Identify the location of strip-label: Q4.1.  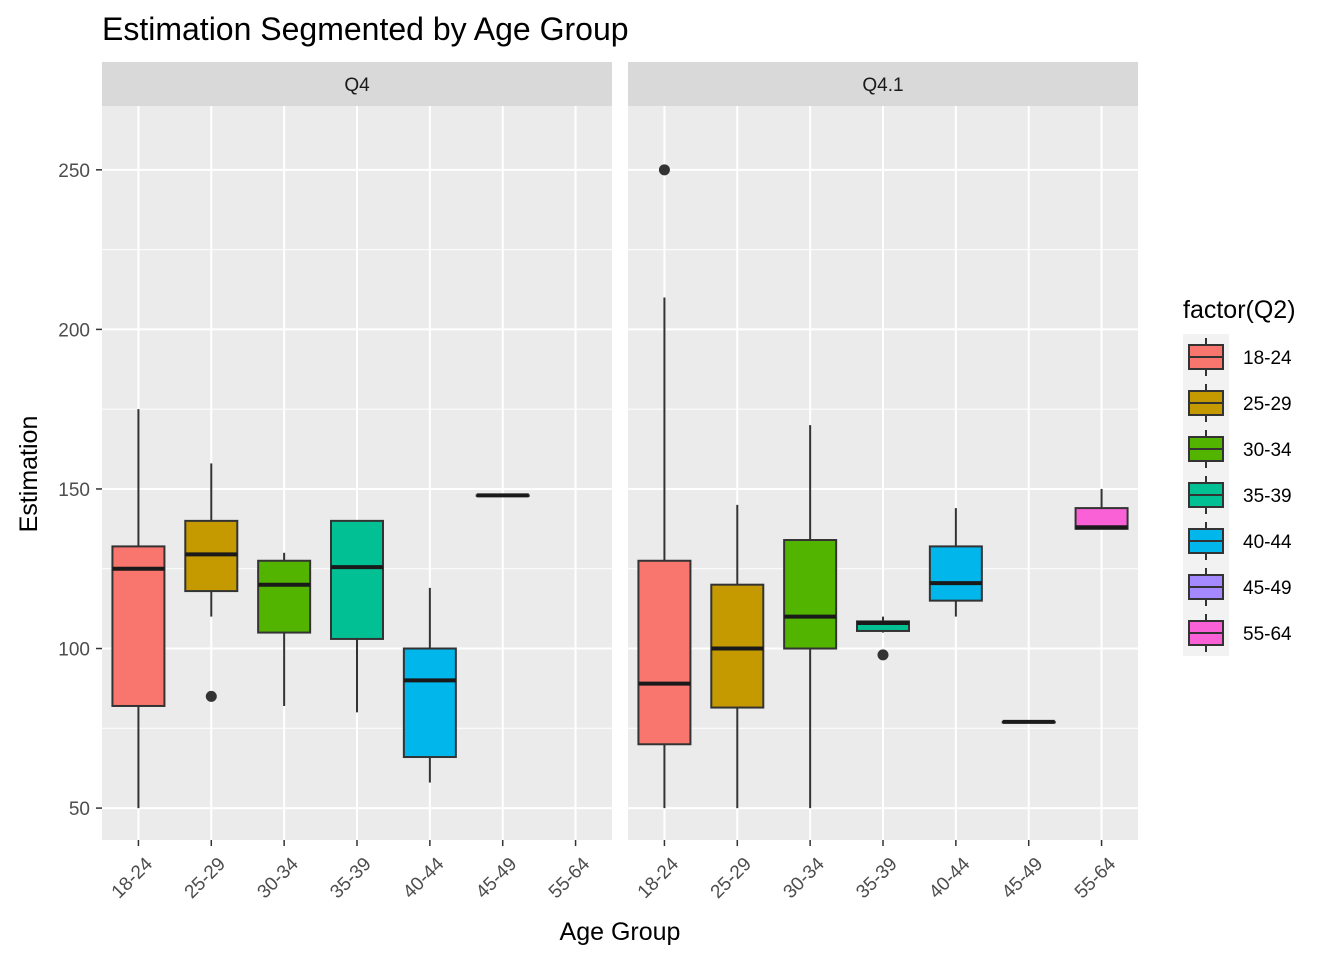
(882, 85).